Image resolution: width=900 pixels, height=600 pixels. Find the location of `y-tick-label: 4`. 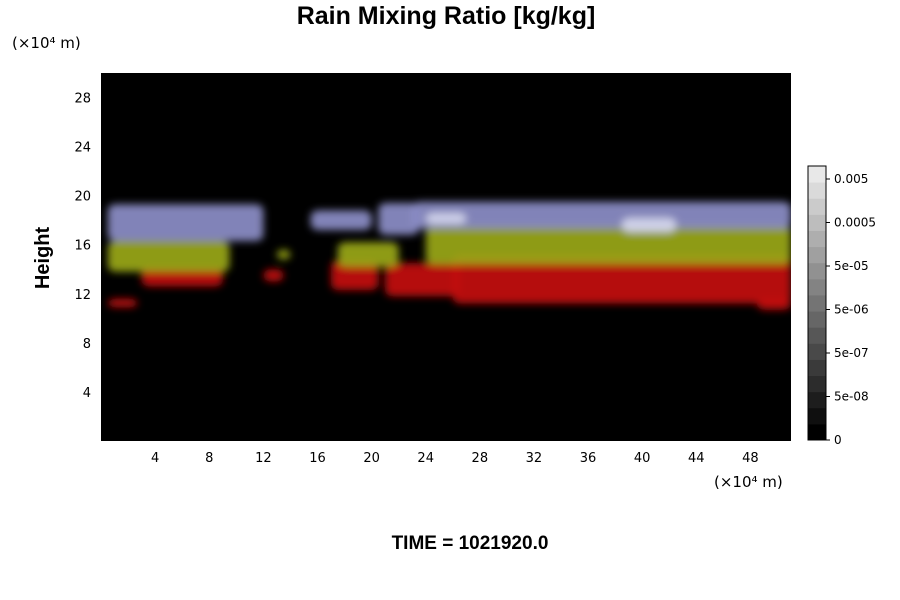

y-tick-label: 4 is located at coordinates (87, 393).